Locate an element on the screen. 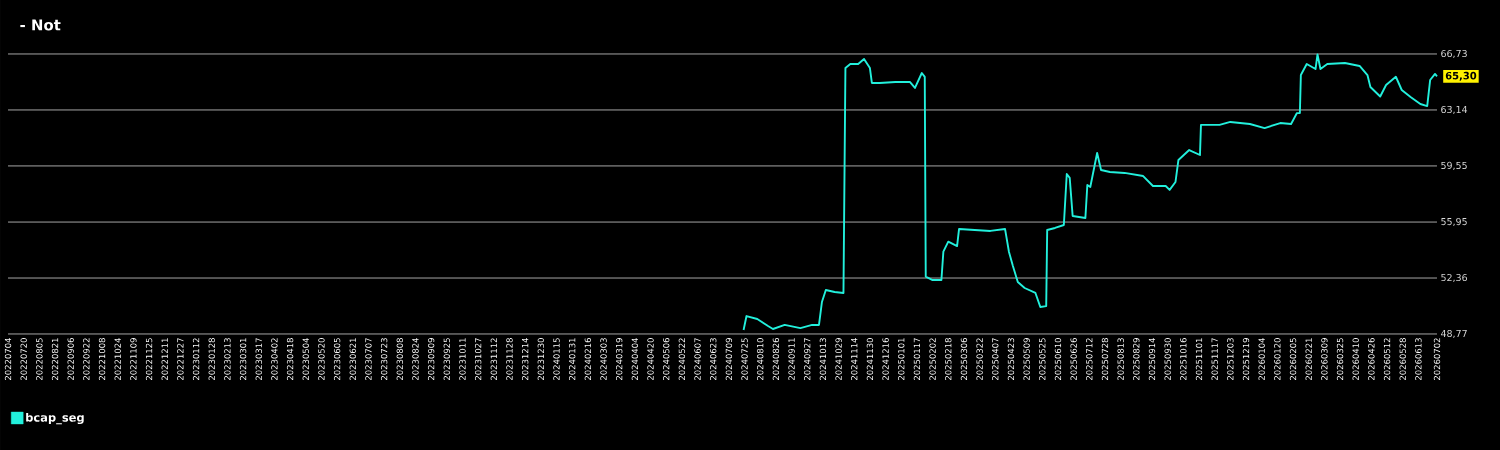  x-tick-label: 20230925 is located at coordinates (447, 359).